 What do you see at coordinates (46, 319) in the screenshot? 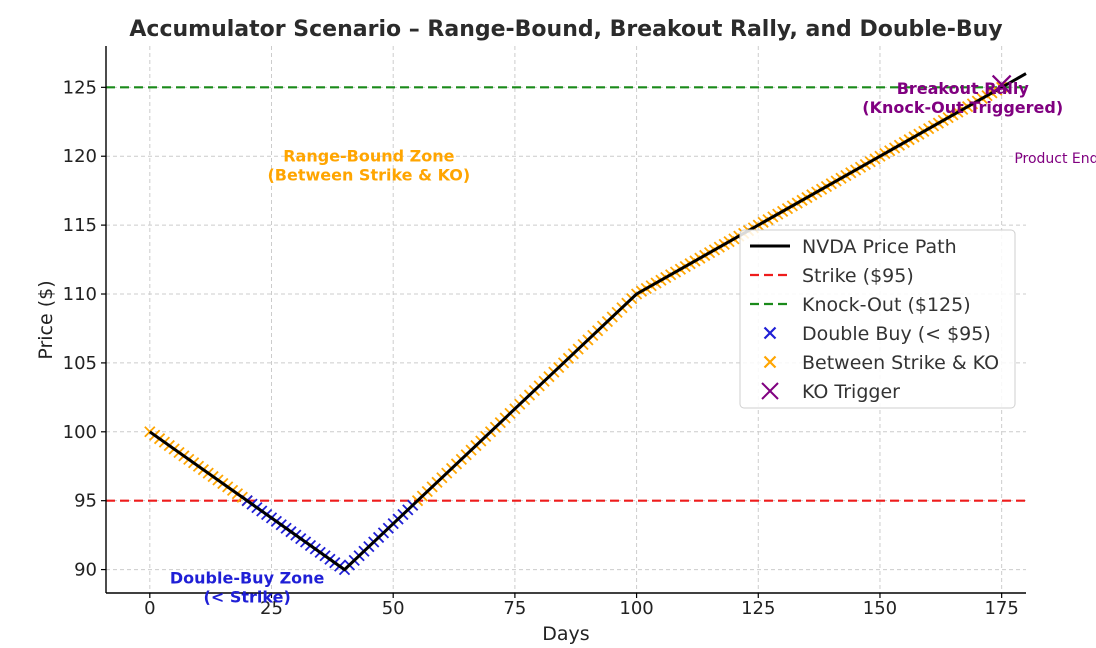
I see `y-axis-label: Price ($)` at bounding box center [46, 319].